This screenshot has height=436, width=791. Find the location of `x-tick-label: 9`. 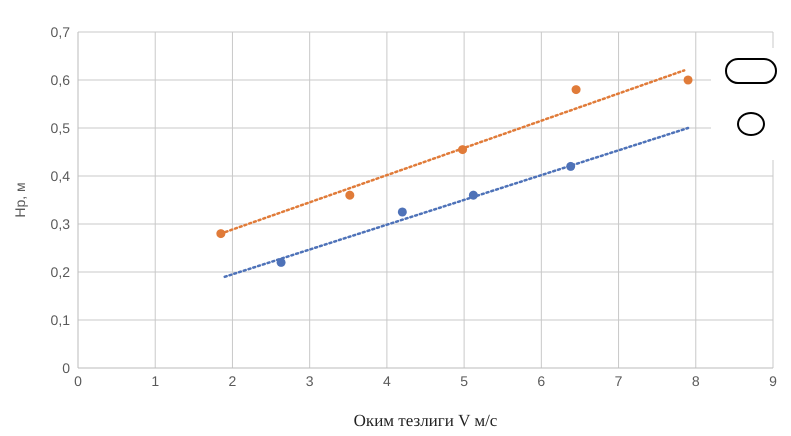

x-tick-label: 9 is located at coordinates (773, 380).